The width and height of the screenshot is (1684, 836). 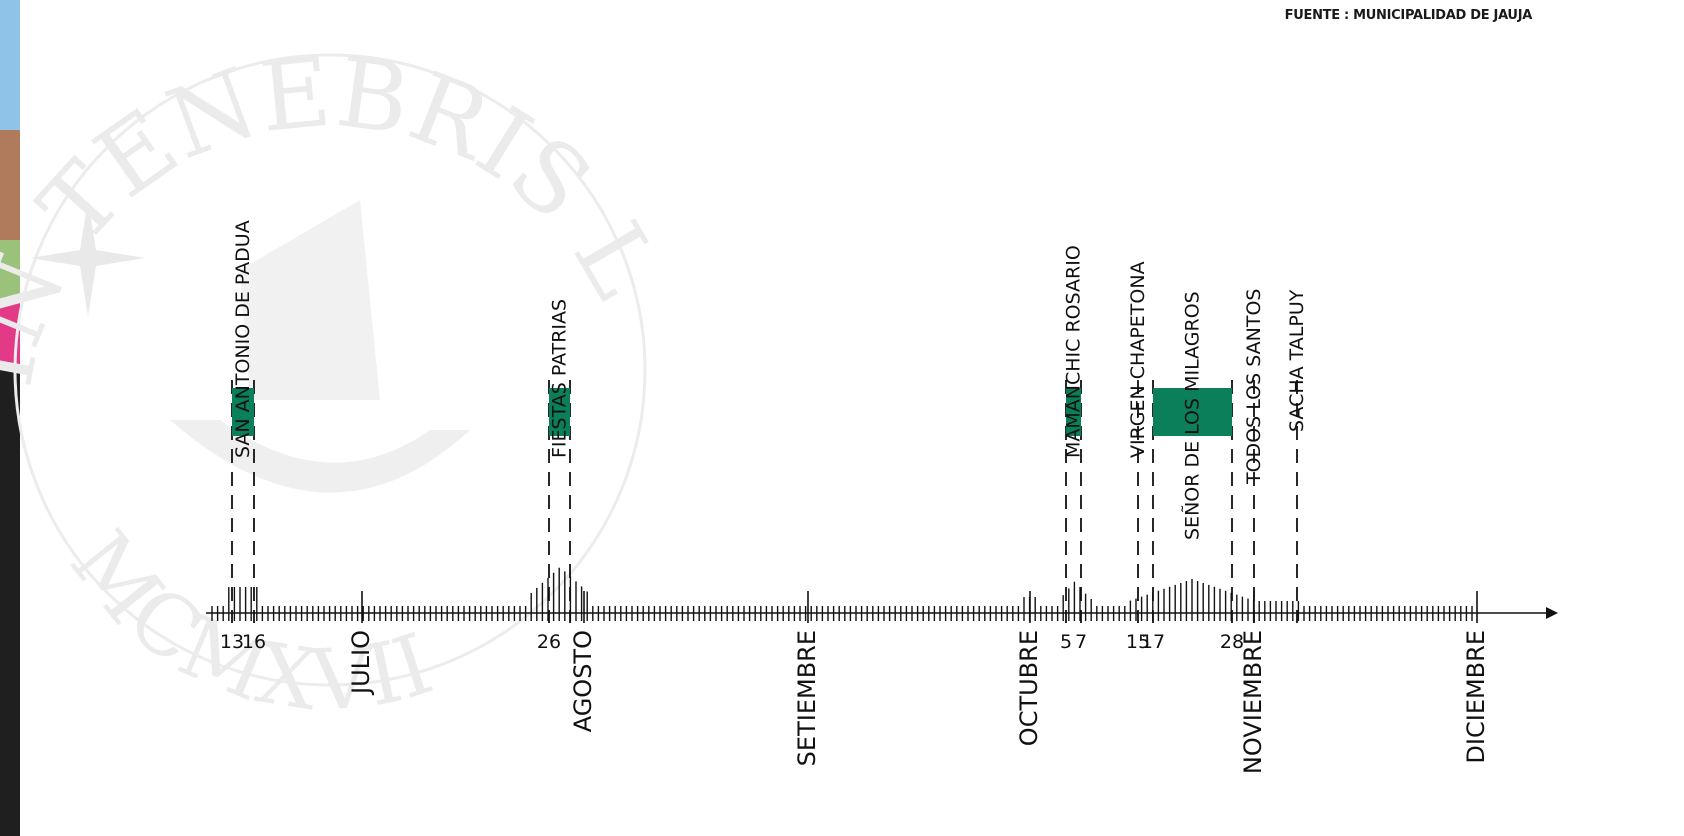 I want to click on photo-sky, so click(x=10, y=65).